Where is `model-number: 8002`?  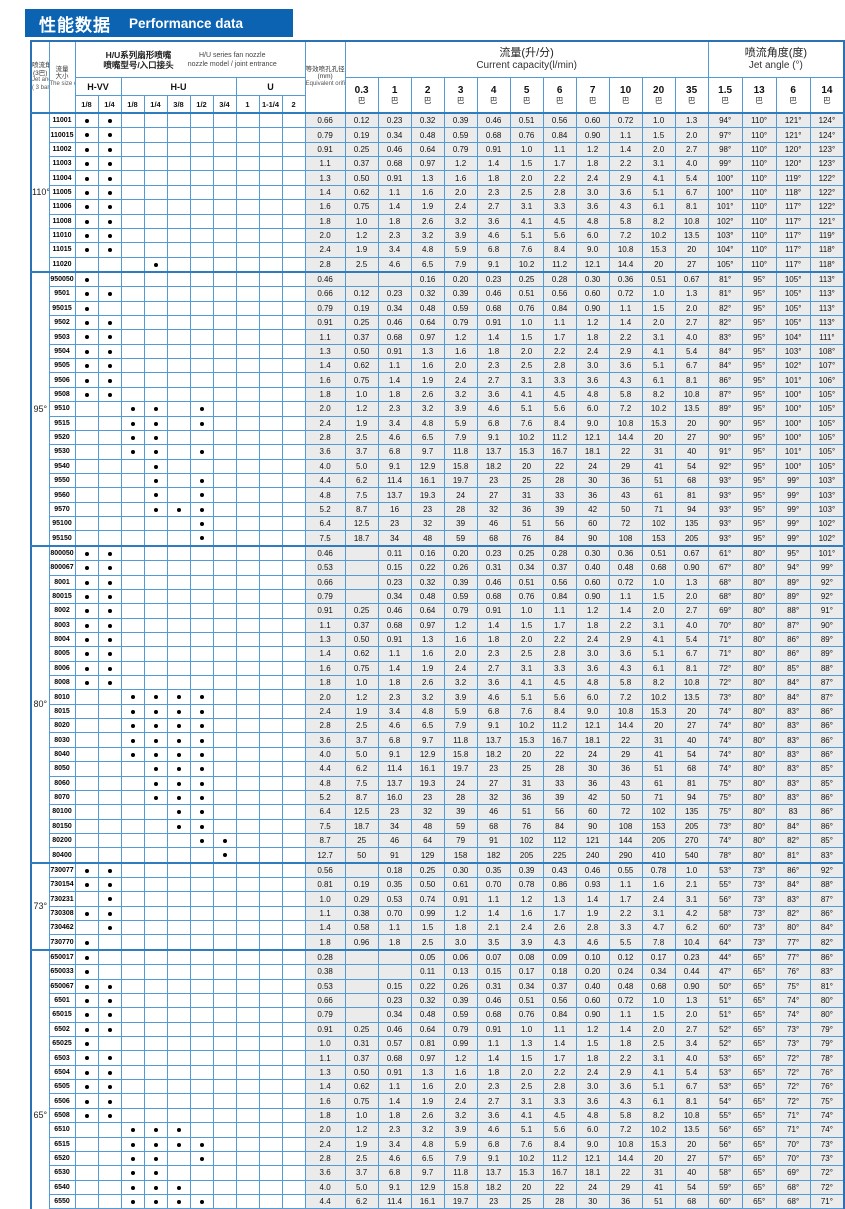
model-number: 8002 is located at coordinates (62, 611).